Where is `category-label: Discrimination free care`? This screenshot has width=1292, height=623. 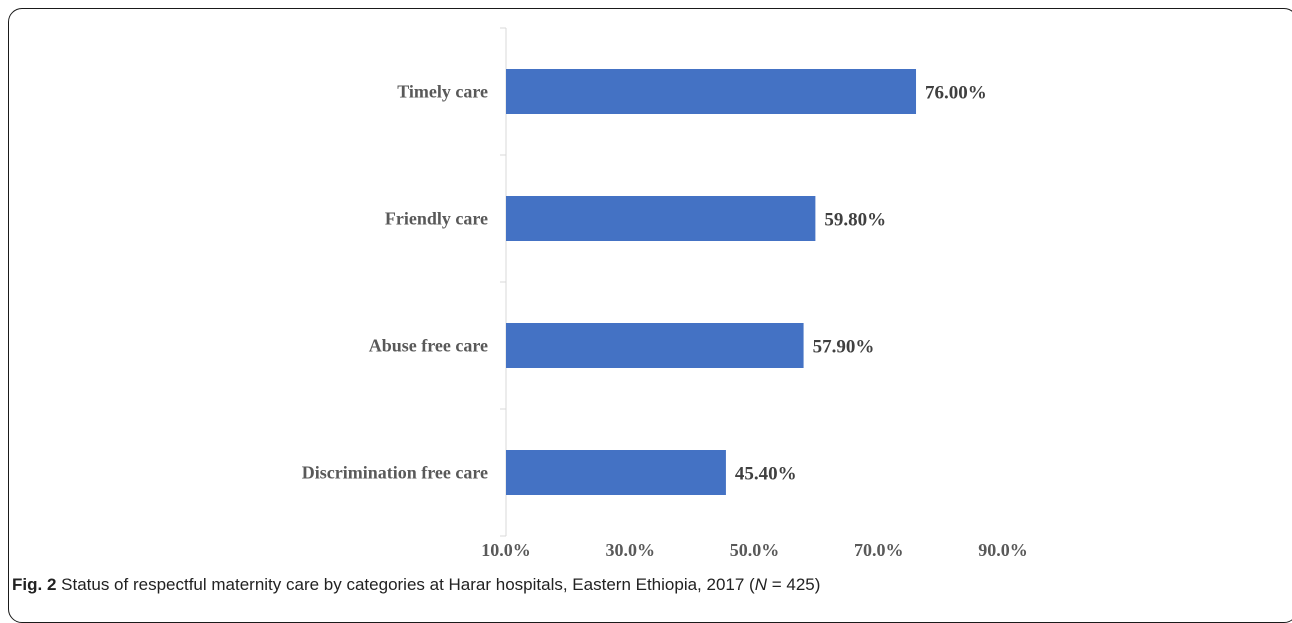 category-label: Discrimination free care is located at coordinates (395, 473).